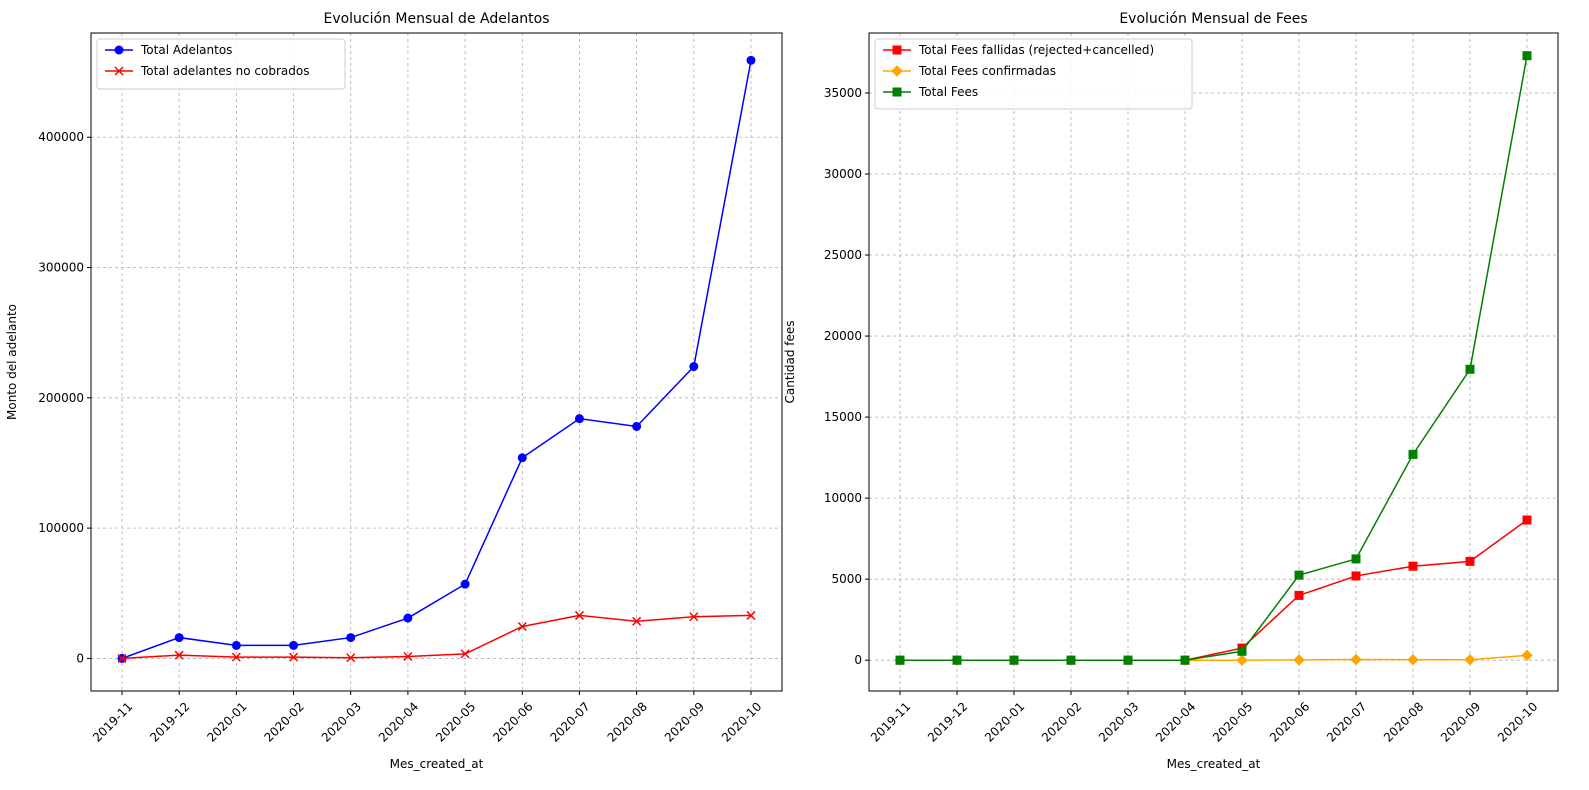 The height and width of the screenshot is (790, 1589). Describe the element at coordinates (843, 174) in the screenshot. I see `y-tick-label: 30000` at that location.